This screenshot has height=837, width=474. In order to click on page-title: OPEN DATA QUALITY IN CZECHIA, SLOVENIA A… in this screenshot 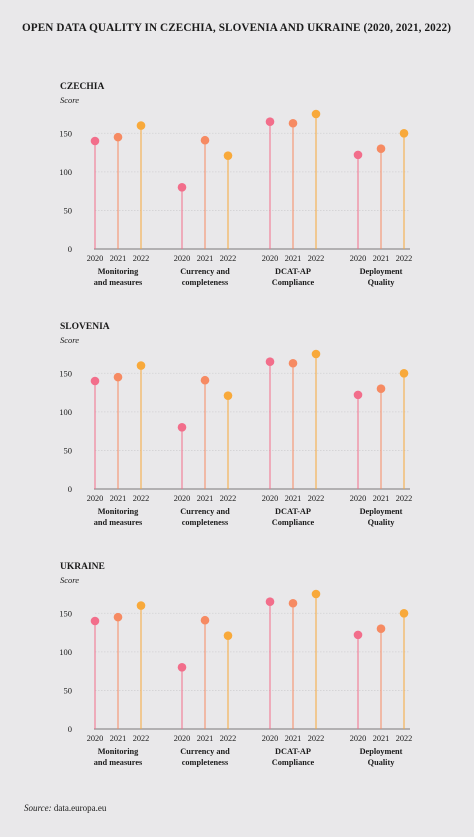, I will do `click(237, 28)`.